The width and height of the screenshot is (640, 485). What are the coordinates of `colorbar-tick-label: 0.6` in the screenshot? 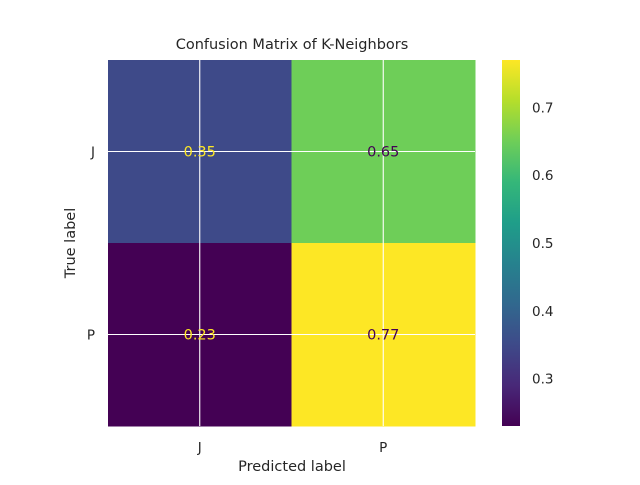 It's located at (542, 176).